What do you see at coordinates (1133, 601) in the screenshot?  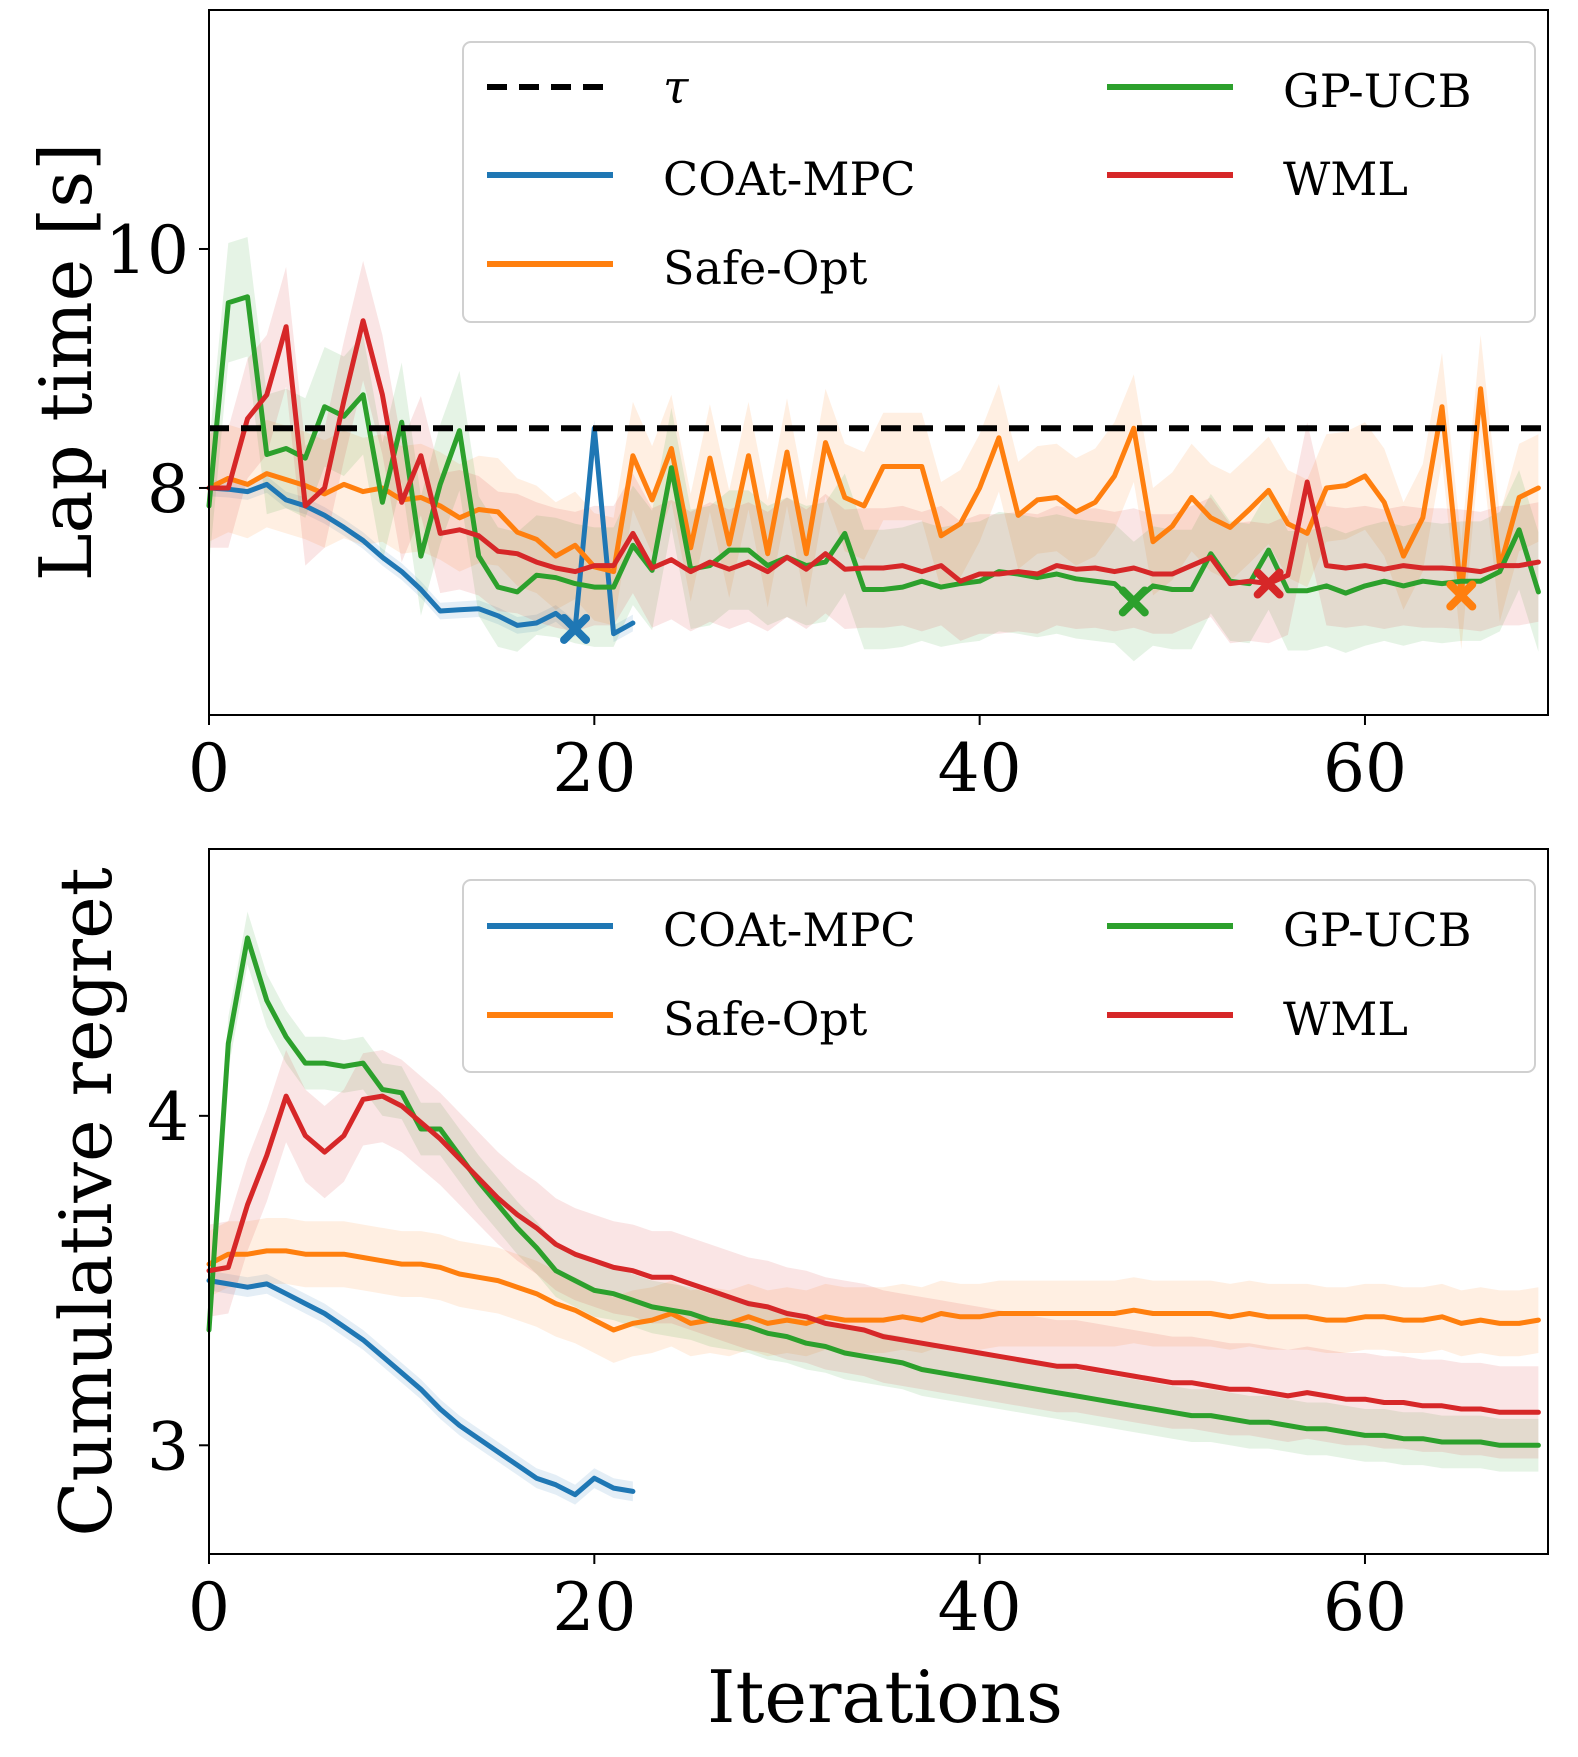 I see `lap-time-gp-ucb-best-marker` at bounding box center [1133, 601].